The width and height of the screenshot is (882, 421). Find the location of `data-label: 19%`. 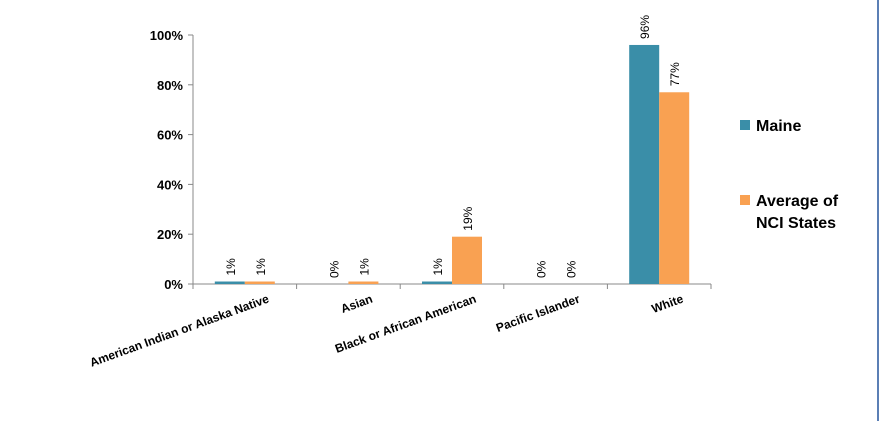

data-label: 19% is located at coordinates (468, 218).